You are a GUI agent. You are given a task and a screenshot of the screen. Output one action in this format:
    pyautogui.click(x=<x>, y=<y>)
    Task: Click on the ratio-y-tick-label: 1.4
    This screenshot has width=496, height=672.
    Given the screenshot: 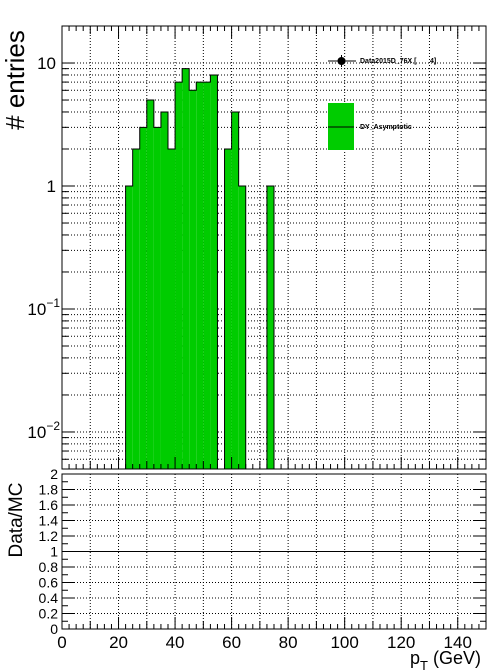 What is the action you would take?
    pyautogui.click(x=49, y=521)
    